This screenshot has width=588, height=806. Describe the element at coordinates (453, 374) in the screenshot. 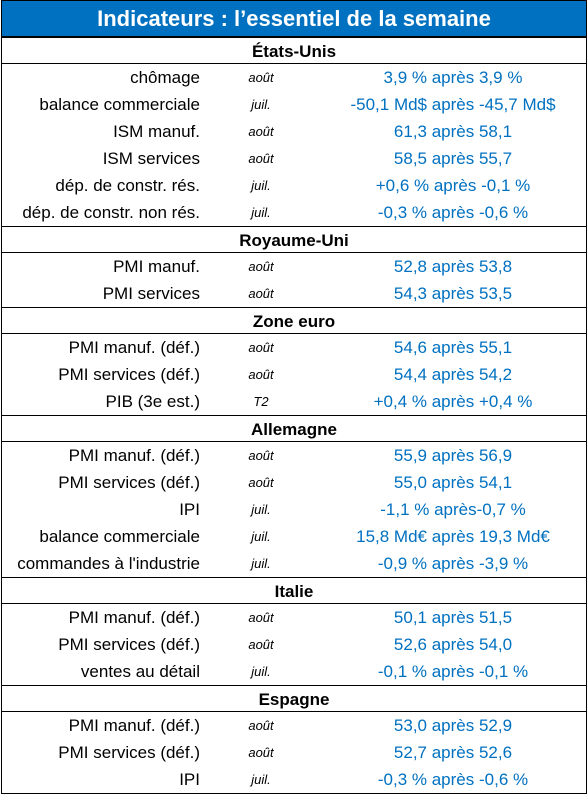

I see `indicator-value: 54,4 après 54,2` at that location.